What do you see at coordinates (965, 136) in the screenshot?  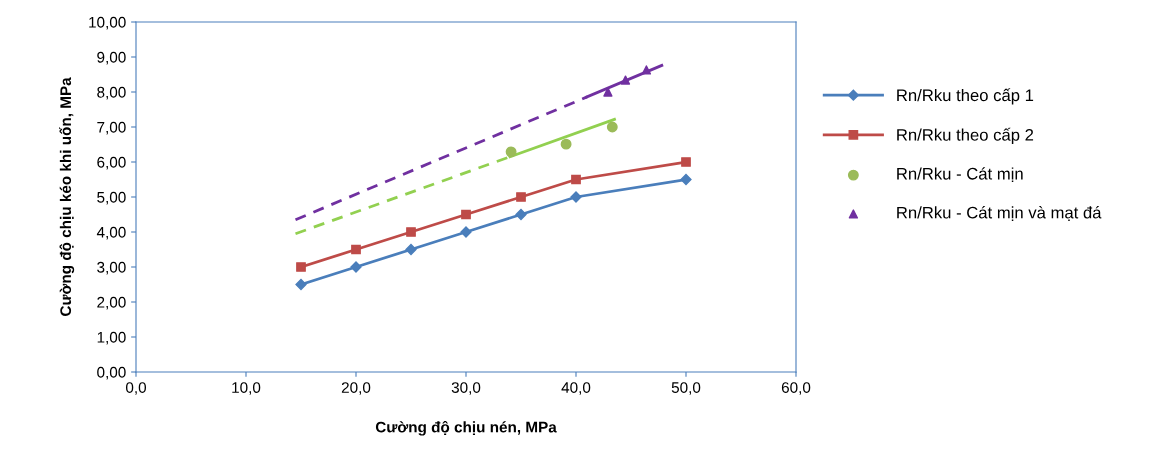 I see `legend-label: Rn/Rku theo cấp 2` at bounding box center [965, 136].